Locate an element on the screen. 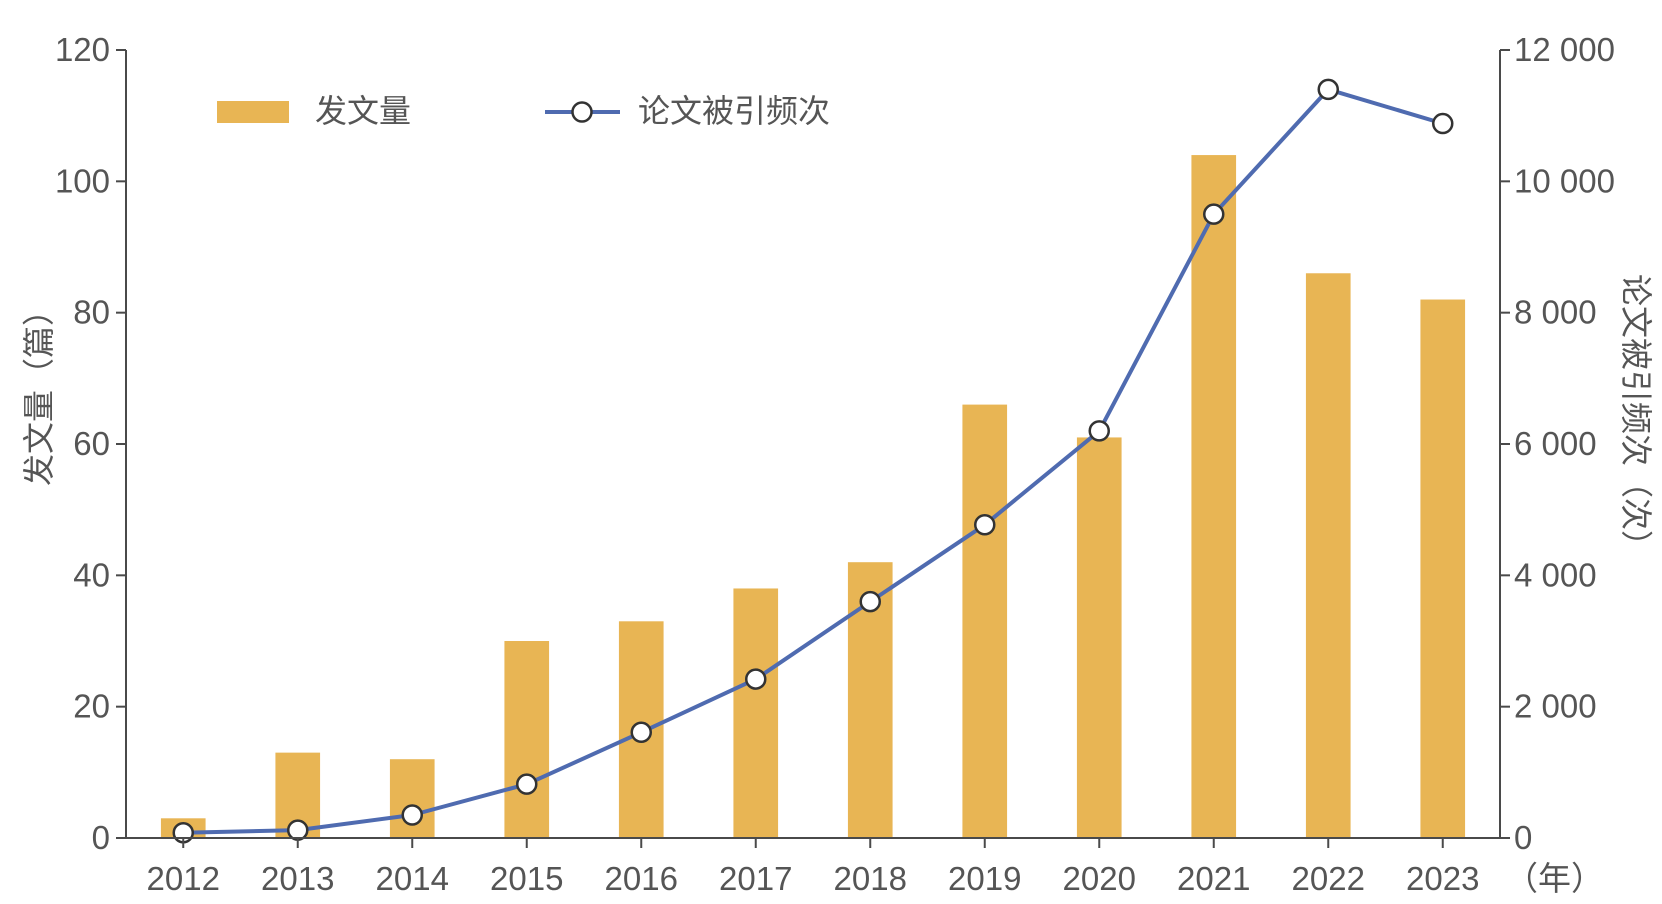 The width and height of the screenshot is (1662, 904). legend-label-bar: 发文量 is located at coordinates (363, 111).